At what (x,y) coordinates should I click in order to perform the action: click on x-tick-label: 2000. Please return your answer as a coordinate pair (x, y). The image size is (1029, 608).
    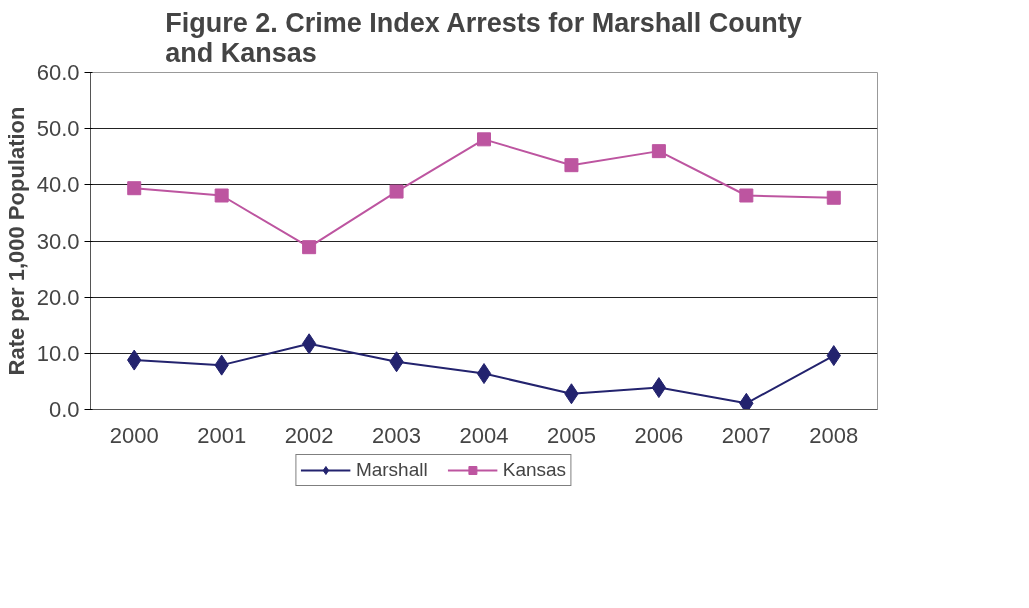
    Looking at the image, I should click on (134, 435).